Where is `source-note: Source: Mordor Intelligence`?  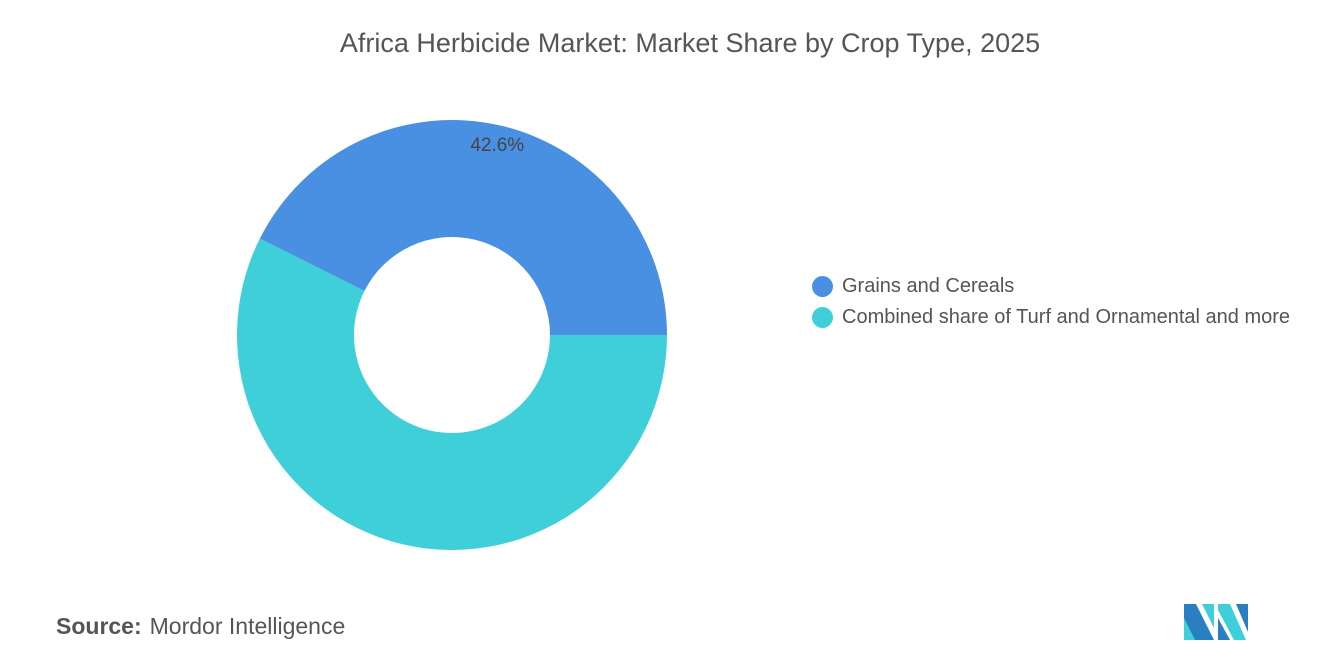 source-note: Source: Mordor Intelligence is located at coordinates (200, 626).